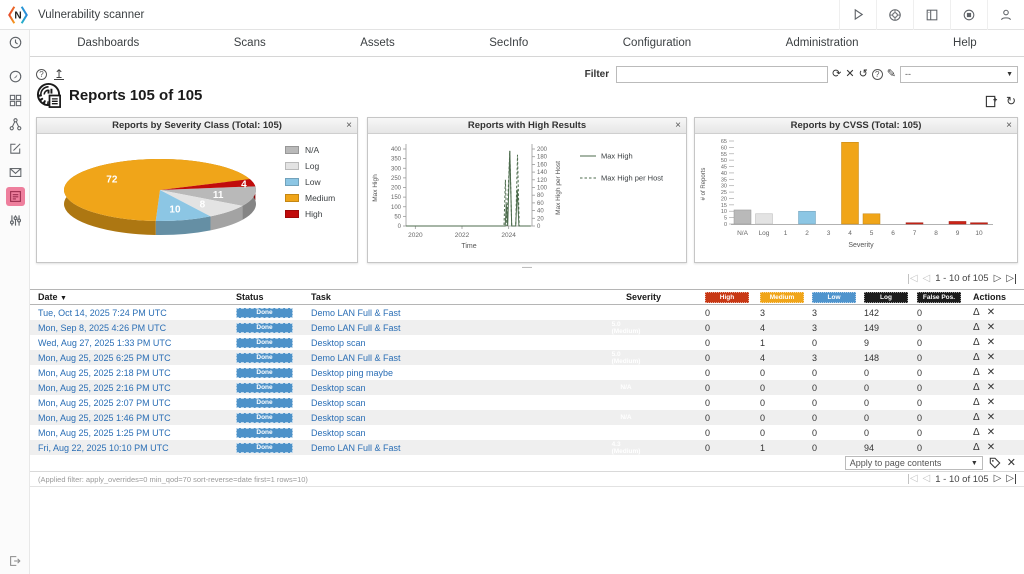  What do you see at coordinates (995, 463) in the screenshot?
I see `tag-icon` at bounding box center [995, 463].